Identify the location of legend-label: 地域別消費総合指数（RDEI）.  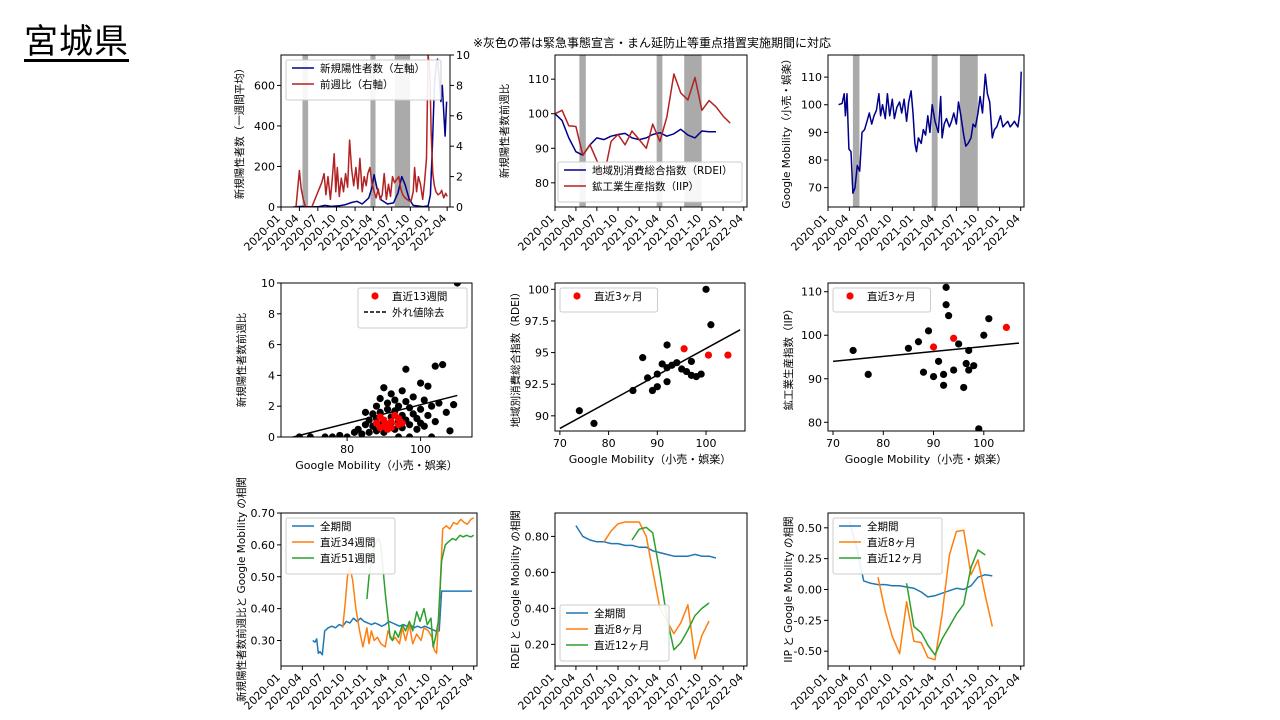
(662, 170).